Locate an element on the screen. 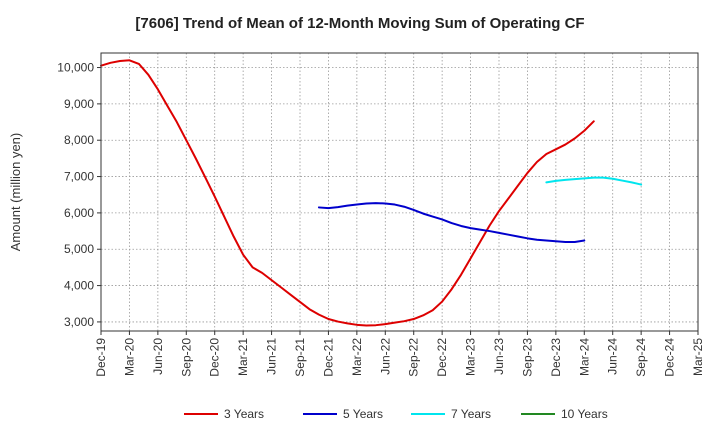 The height and width of the screenshot is (440, 720). x-tick-label: Mar-20 is located at coordinates (129, 357).